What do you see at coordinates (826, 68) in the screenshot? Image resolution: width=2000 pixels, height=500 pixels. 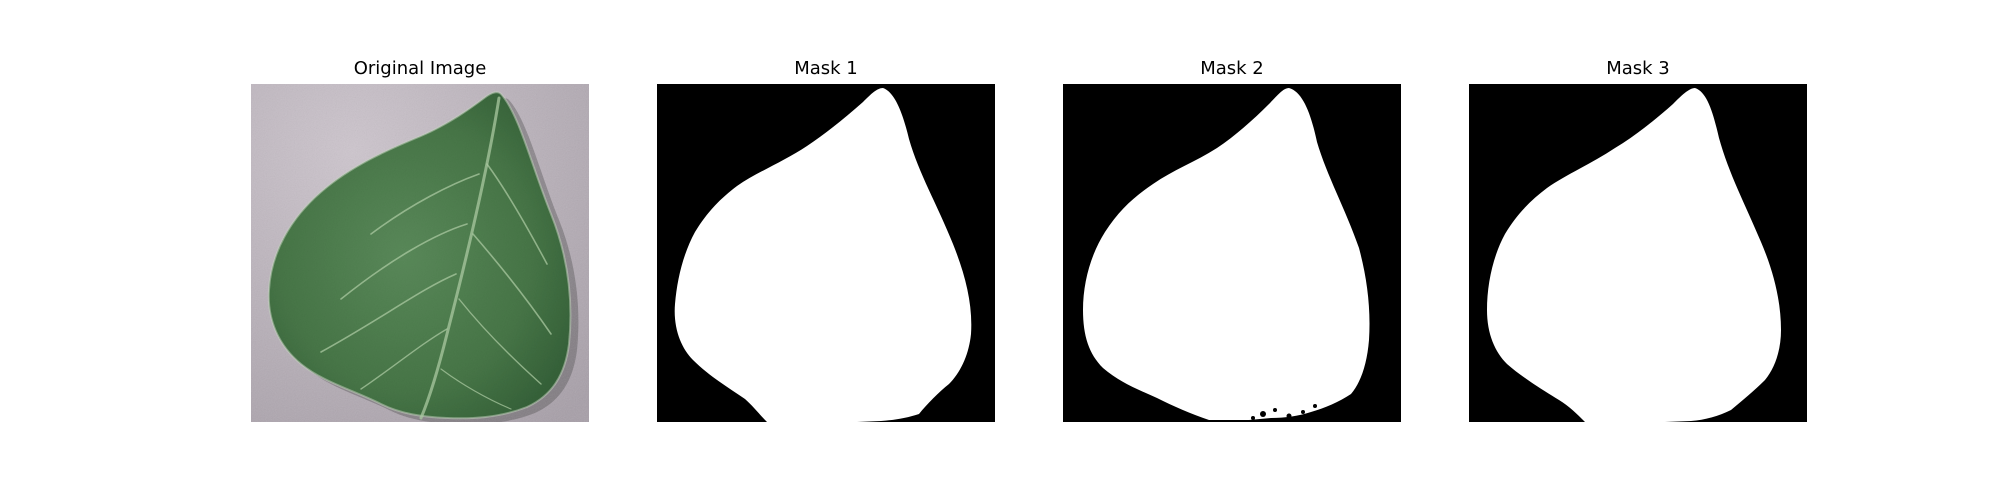 I see `panel-title: Mask 1` at bounding box center [826, 68].